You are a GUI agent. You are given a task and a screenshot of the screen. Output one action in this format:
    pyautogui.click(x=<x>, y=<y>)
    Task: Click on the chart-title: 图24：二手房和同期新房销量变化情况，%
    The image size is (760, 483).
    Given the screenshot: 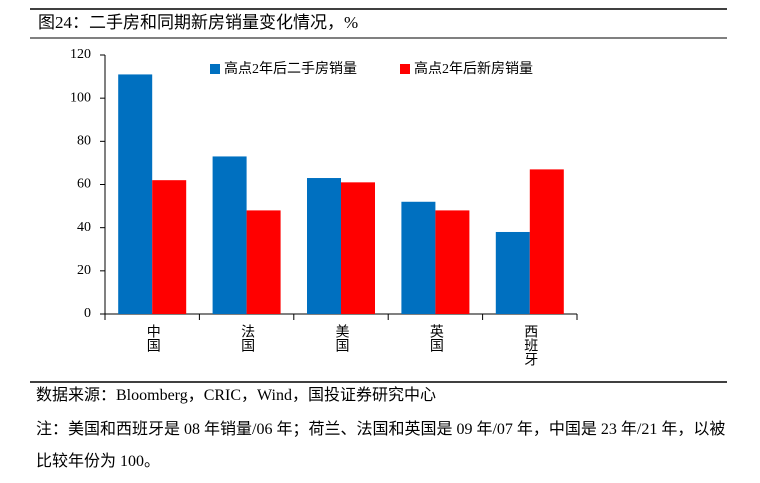 What is the action you would take?
    pyautogui.click(x=198, y=22)
    